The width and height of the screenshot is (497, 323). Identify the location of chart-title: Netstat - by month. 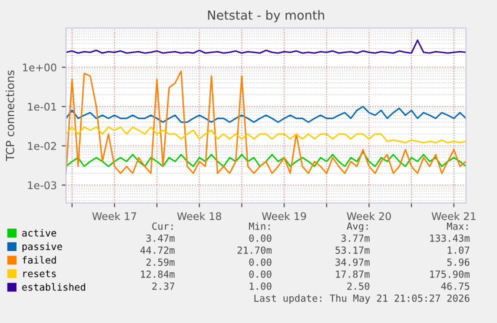
(266, 16).